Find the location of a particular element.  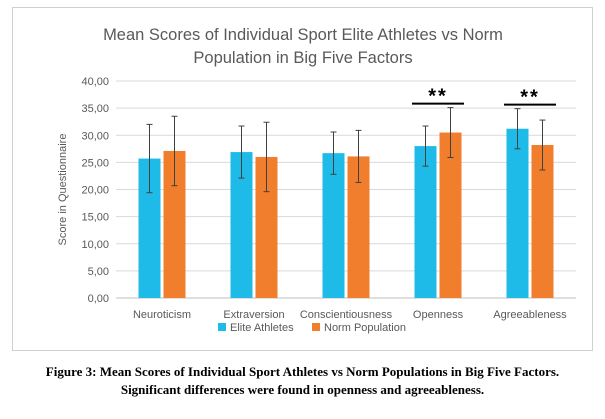

y-tick-label: 15,00 is located at coordinates (95, 218).